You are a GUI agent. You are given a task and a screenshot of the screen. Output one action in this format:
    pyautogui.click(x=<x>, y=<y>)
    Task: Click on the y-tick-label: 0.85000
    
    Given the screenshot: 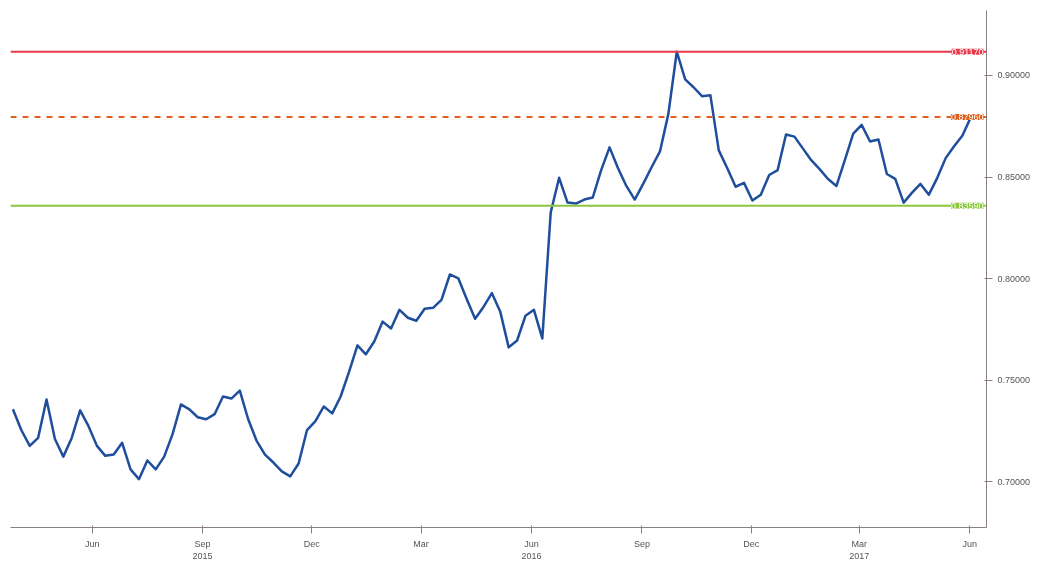 What is the action you would take?
    pyautogui.click(x=1014, y=177)
    